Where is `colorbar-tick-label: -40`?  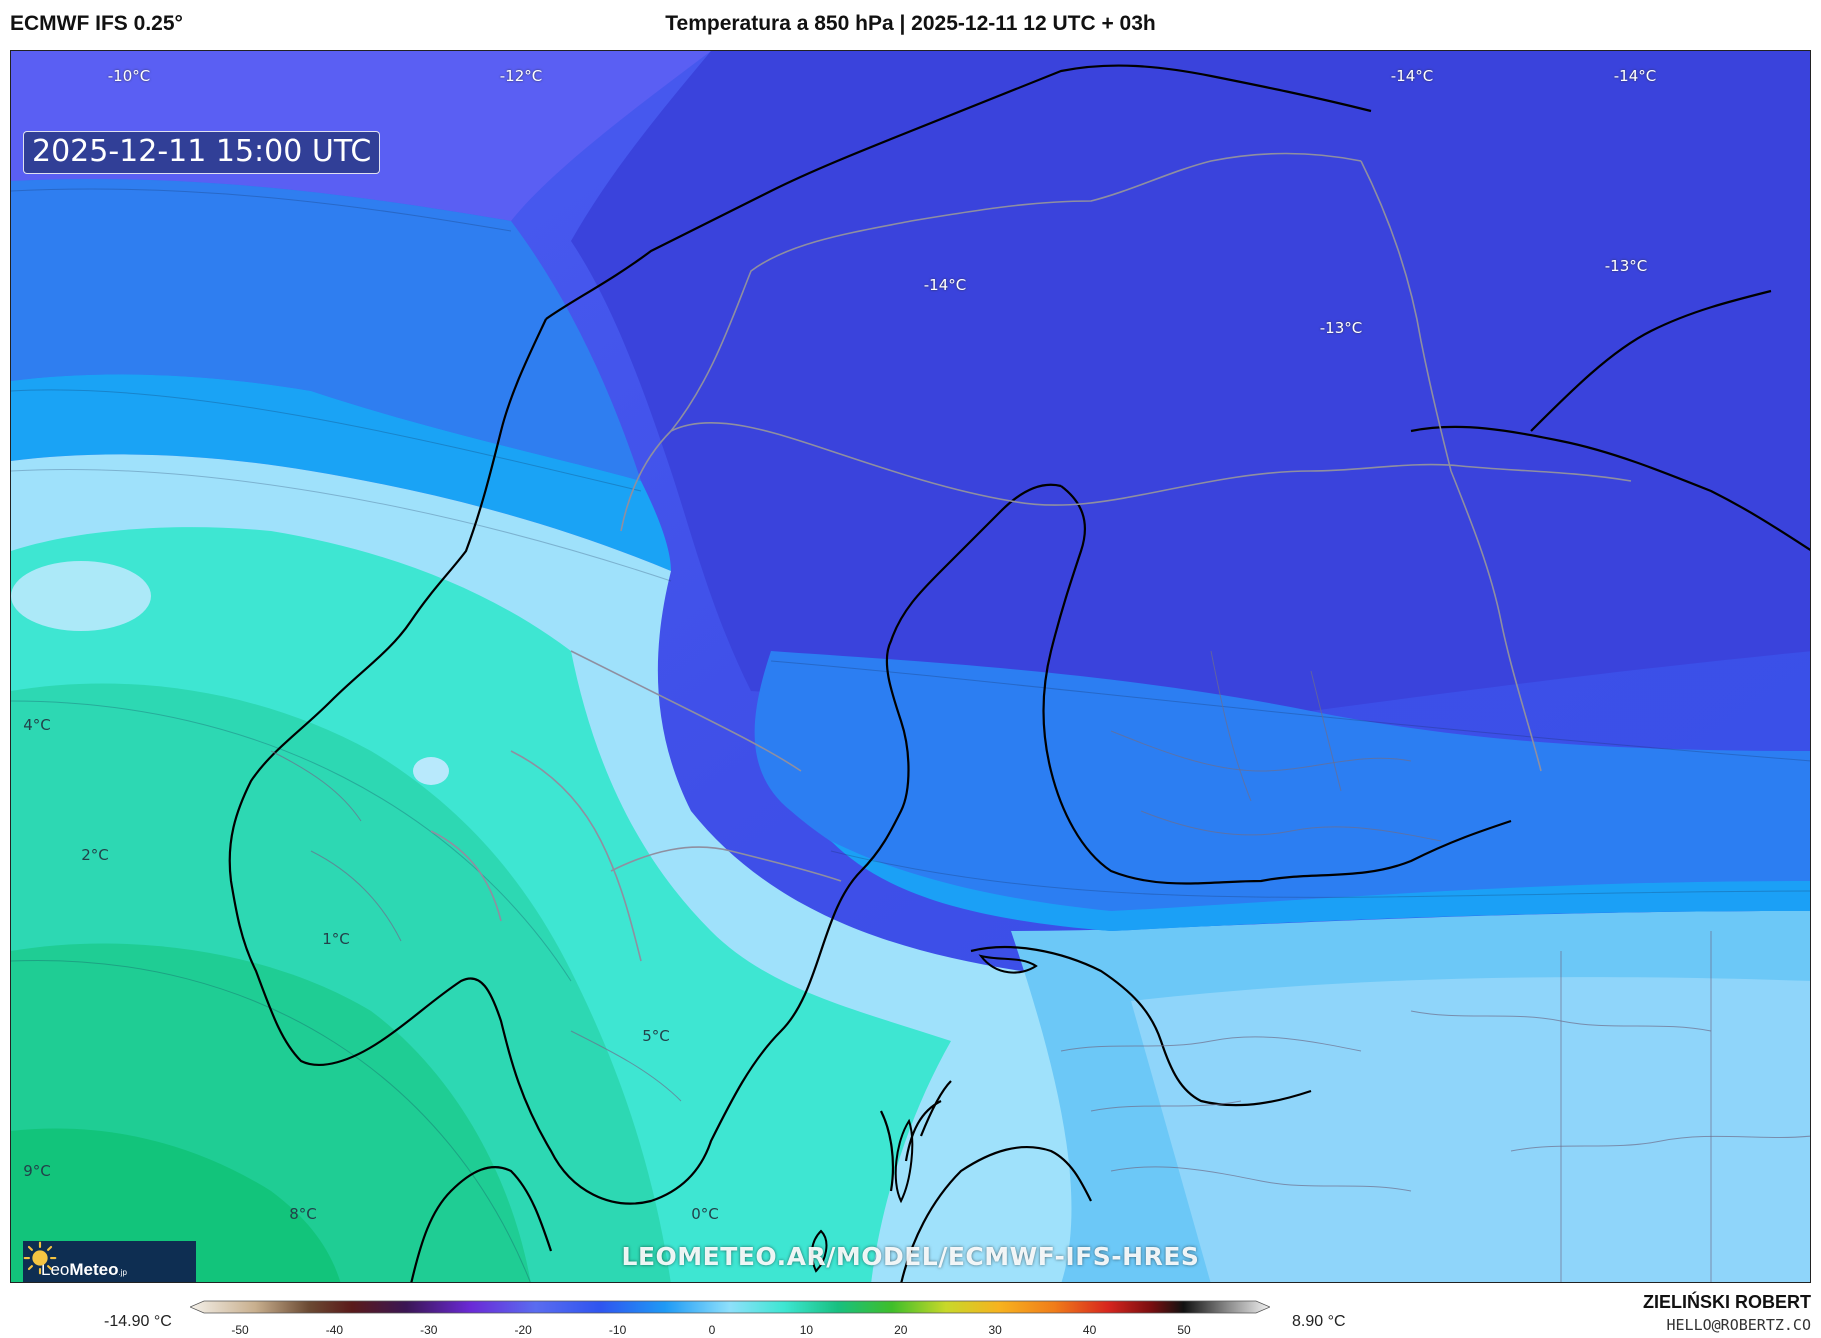 colorbar-tick-label: -40 is located at coordinates (334, 1330).